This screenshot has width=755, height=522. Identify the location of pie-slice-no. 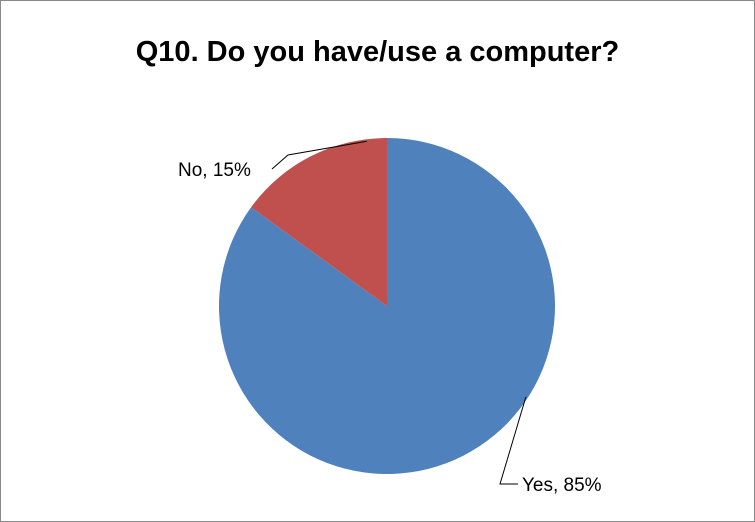
(319, 222).